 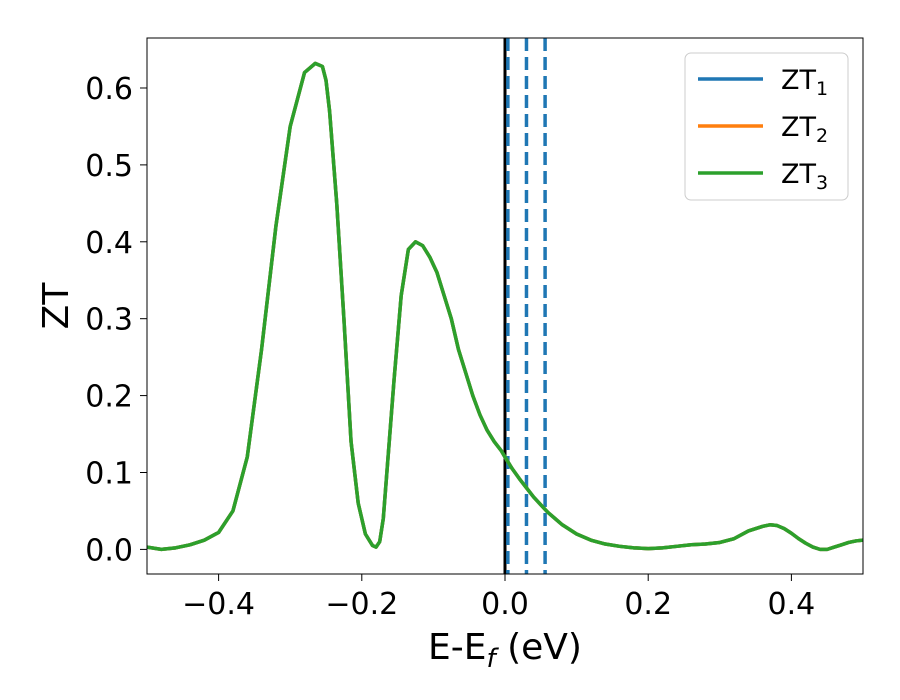 I want to click on x-tick-label: −0.2, so click(x=361, y=604).